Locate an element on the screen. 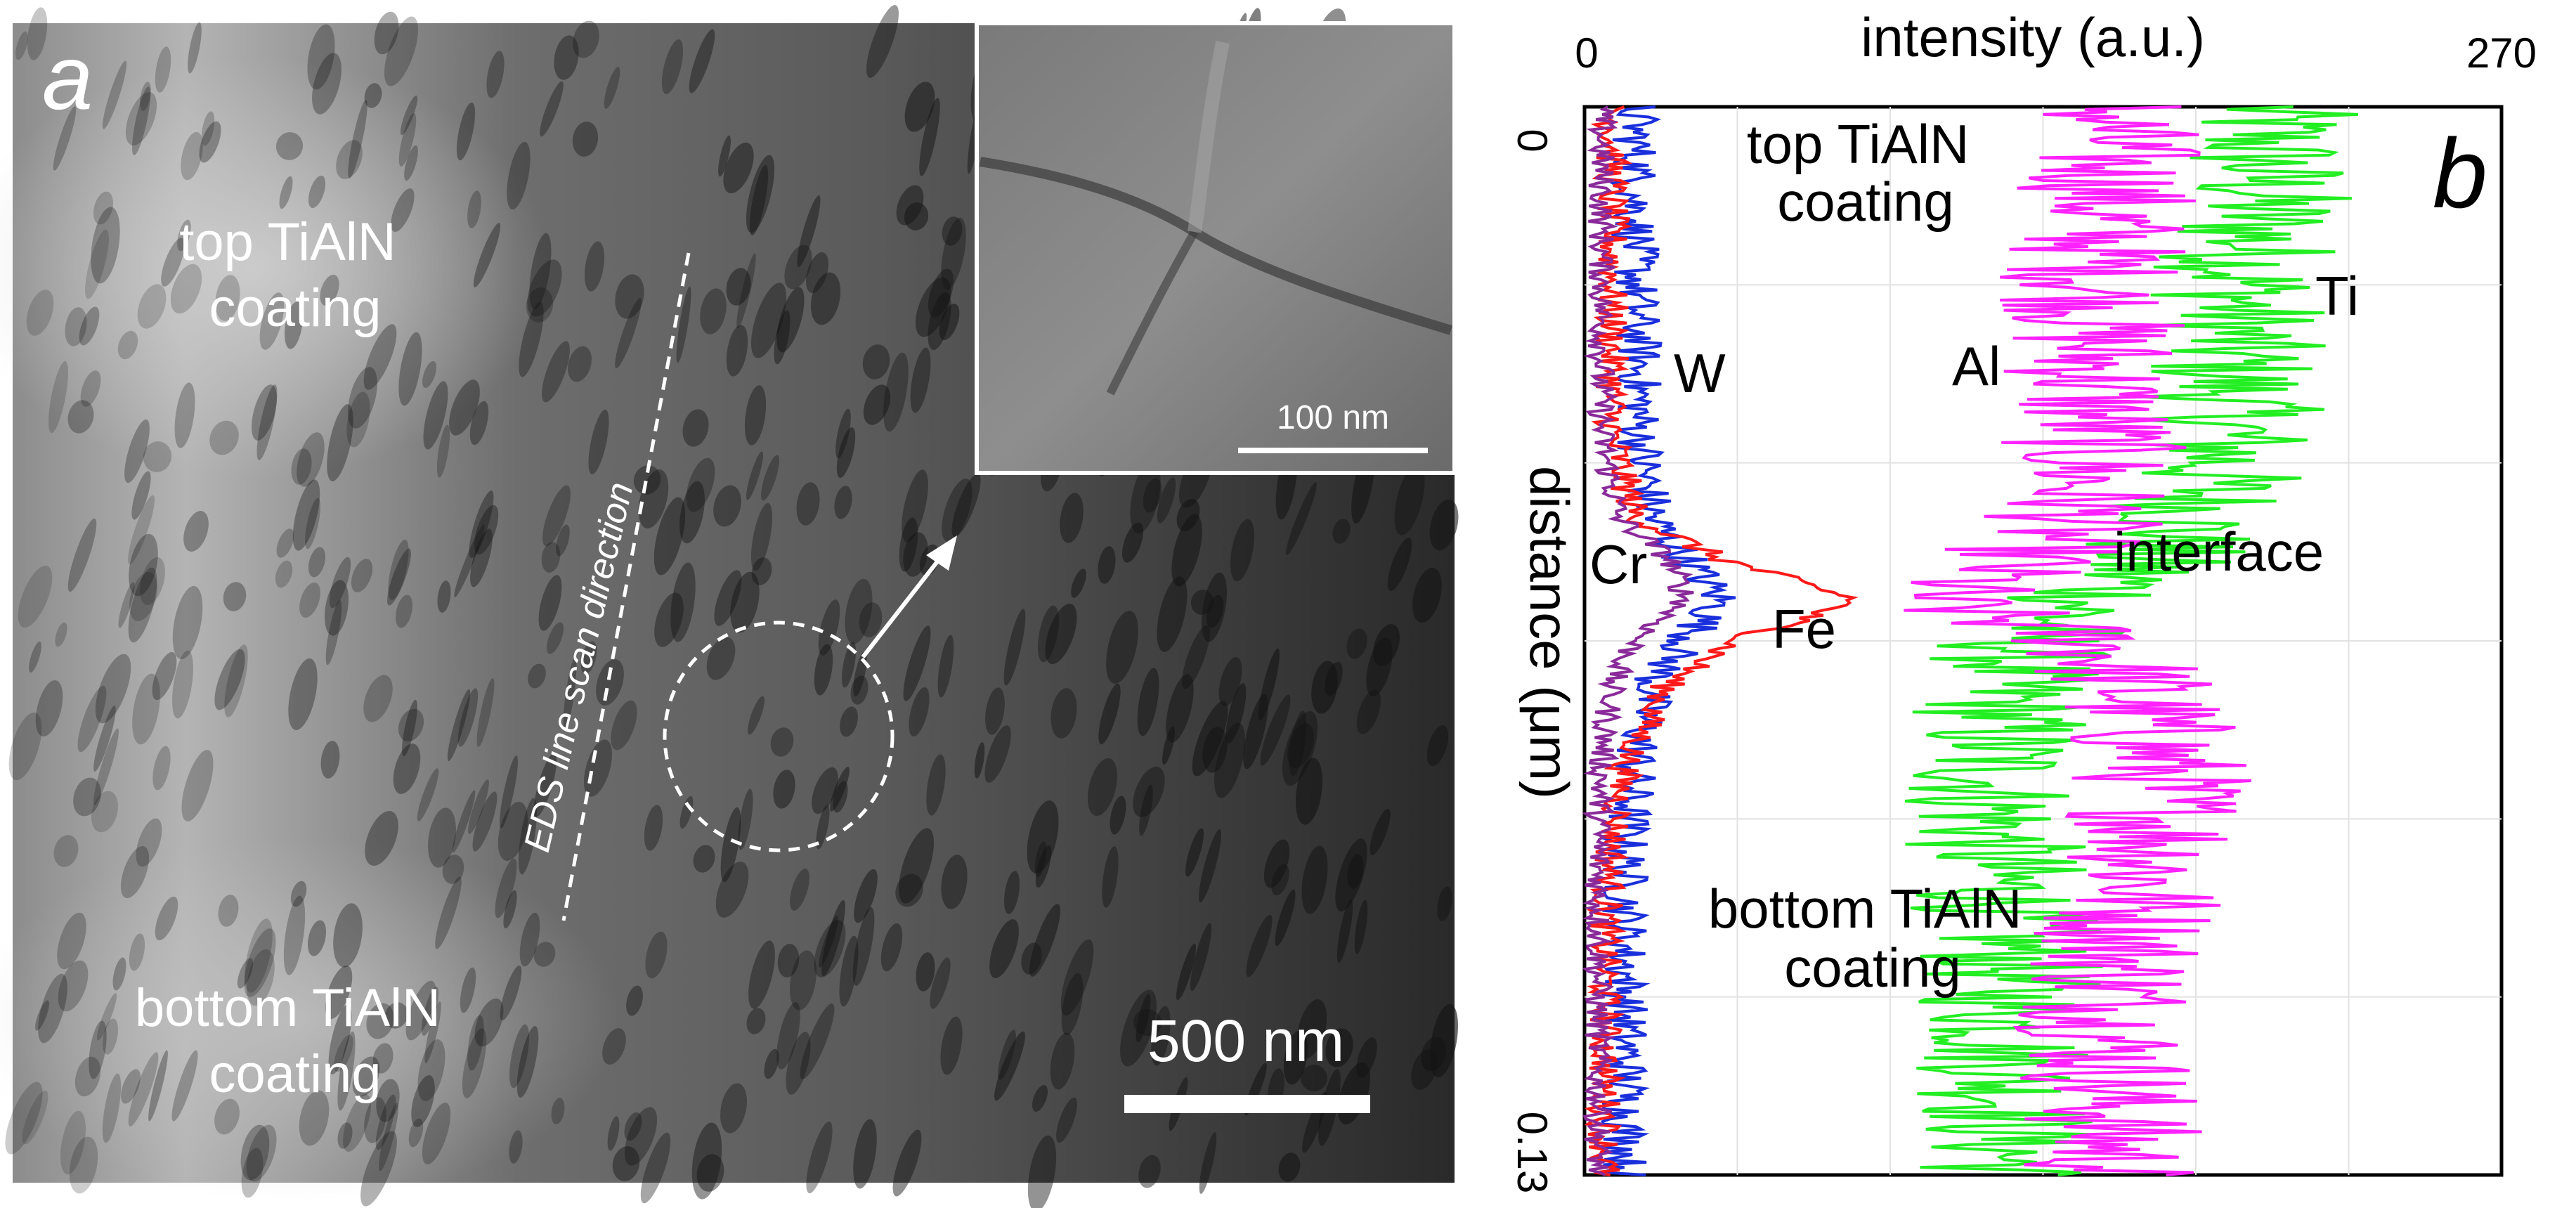 The image size is (2576, 1208). series-line-Al is located at coordinates (2077, 640).